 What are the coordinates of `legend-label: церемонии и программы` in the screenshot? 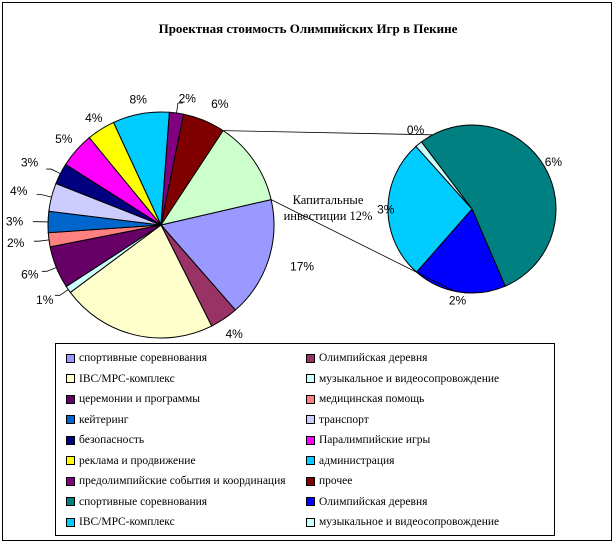 It's located at (140, 399).